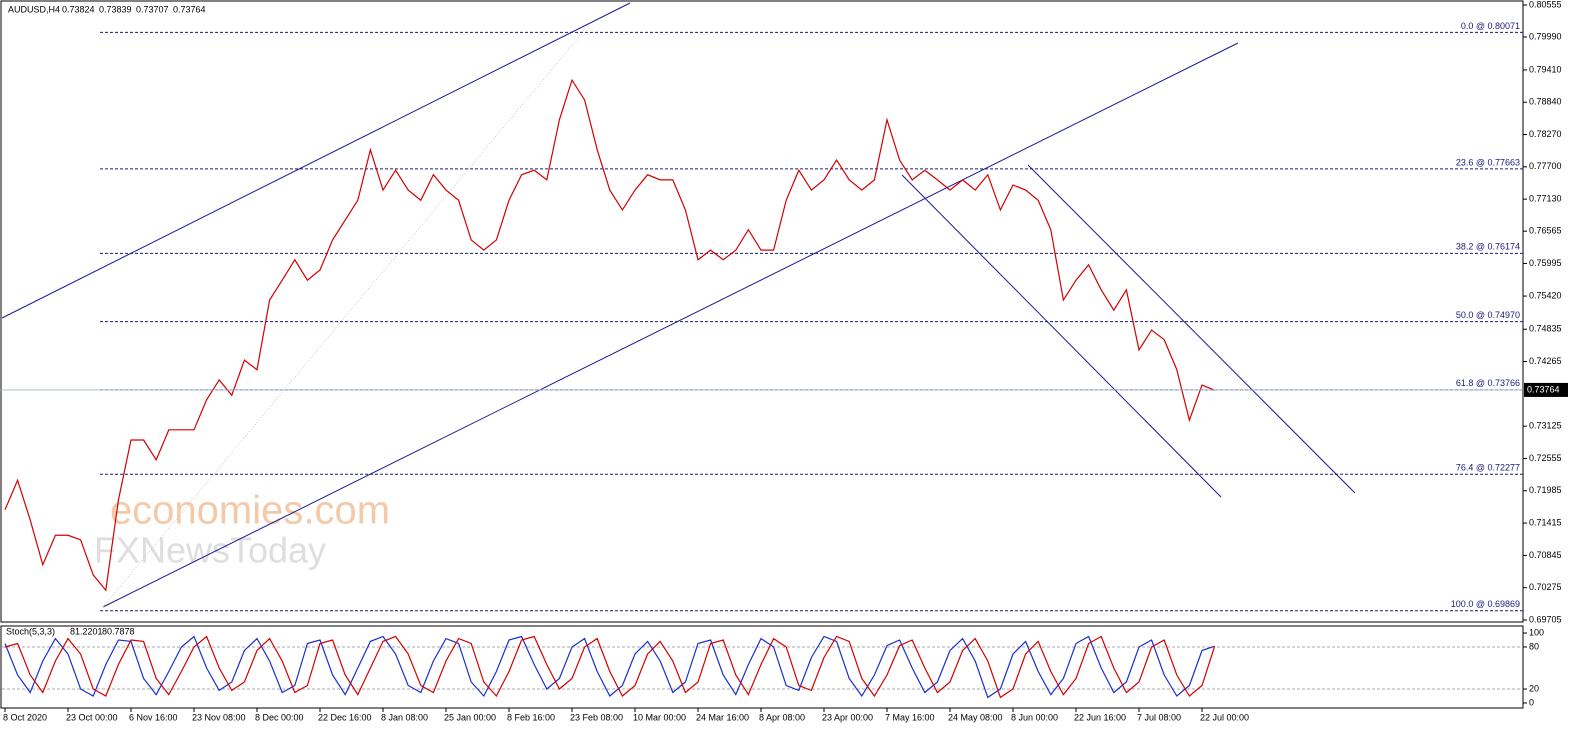 The image size is (1596, 743). What do you see at coordinates (1545, 458) in the screenshot?
I see `y-tick-label: 0.72555` at bounding box center [1545, 458].